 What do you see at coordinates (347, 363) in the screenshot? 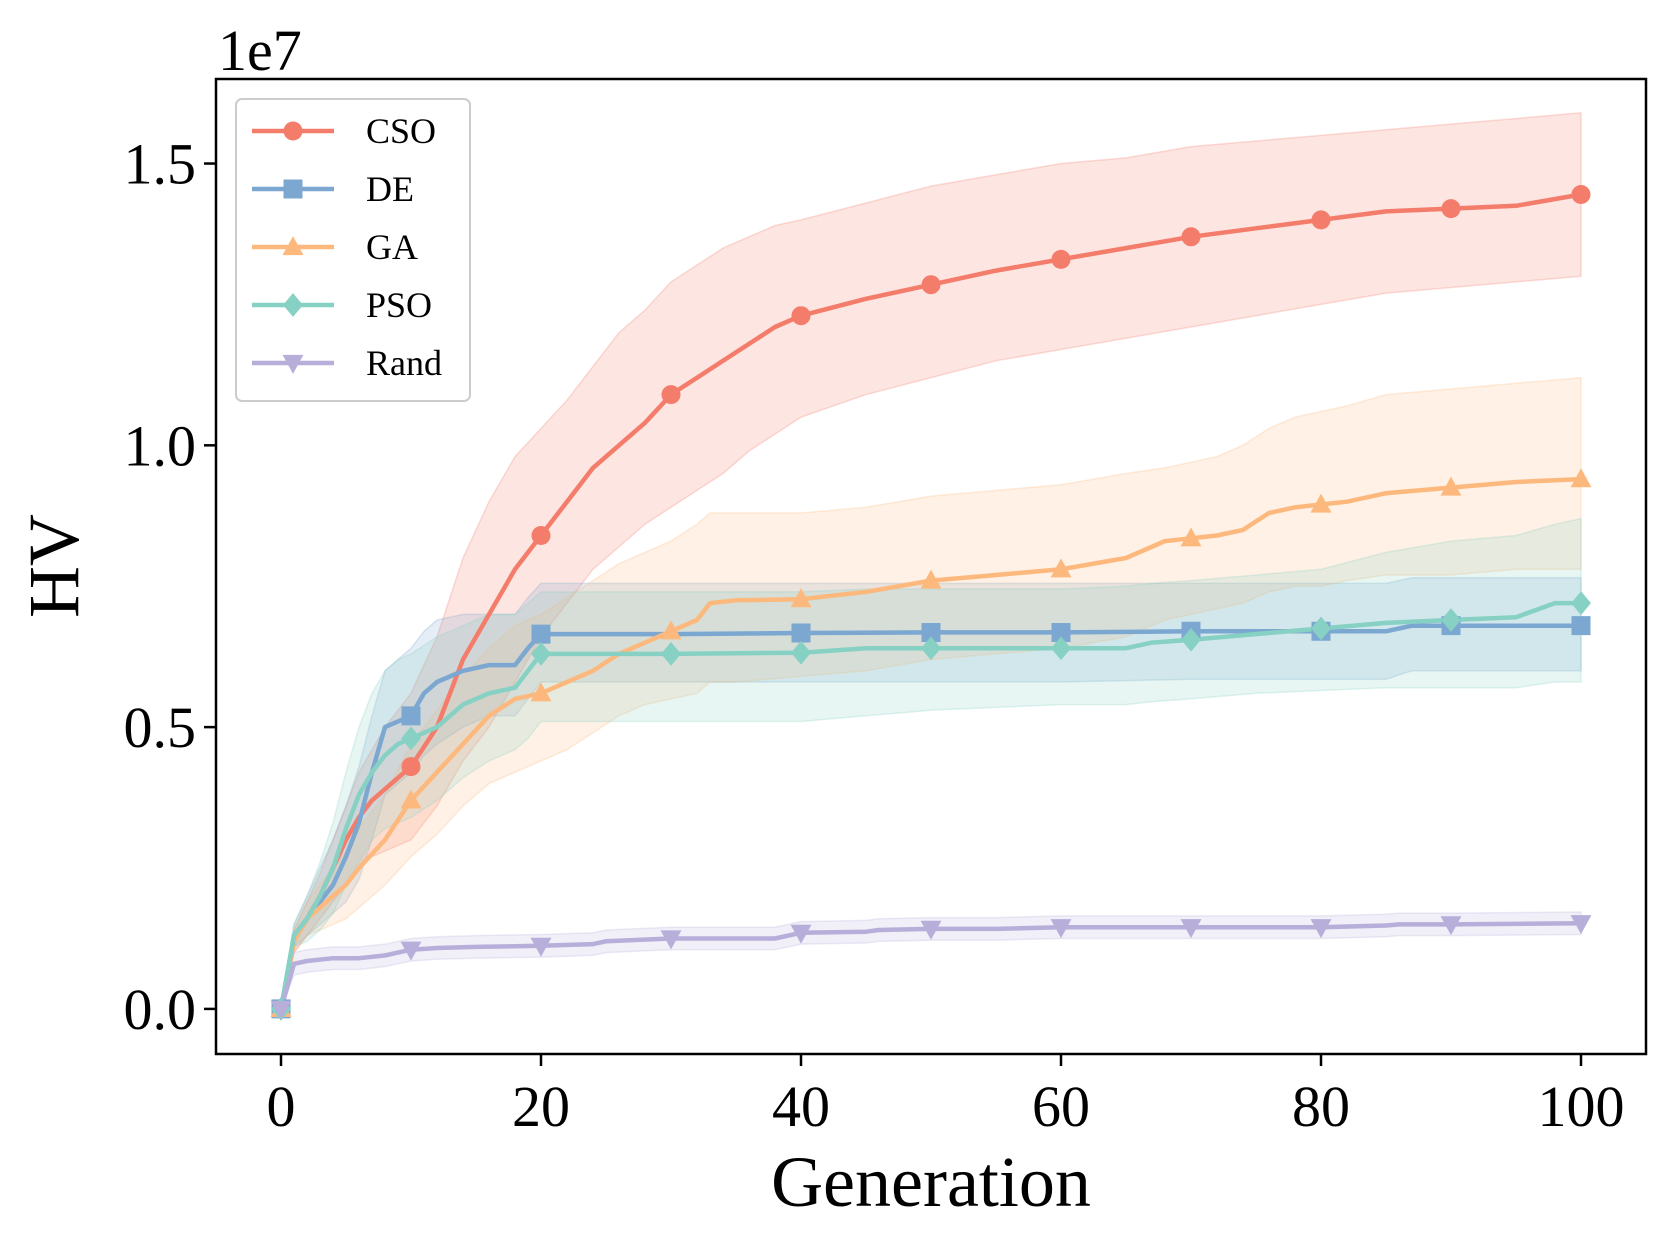
I see `legend-item-rand: Rand` at bounding box center [347, 363].